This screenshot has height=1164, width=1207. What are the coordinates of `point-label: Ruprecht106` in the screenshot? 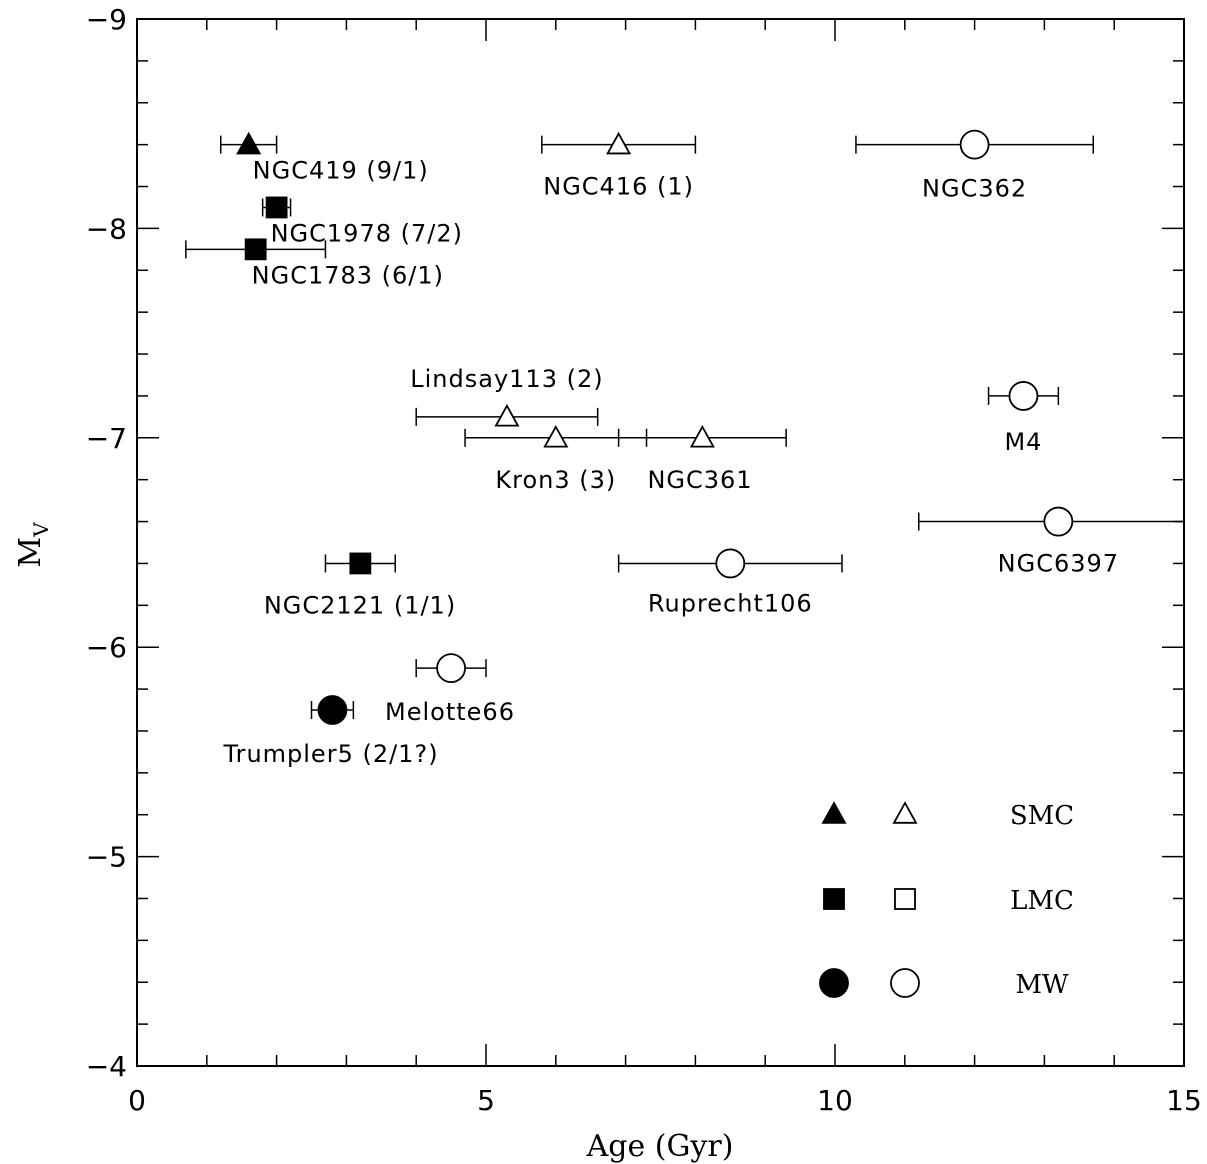 It's located at (730, 603).